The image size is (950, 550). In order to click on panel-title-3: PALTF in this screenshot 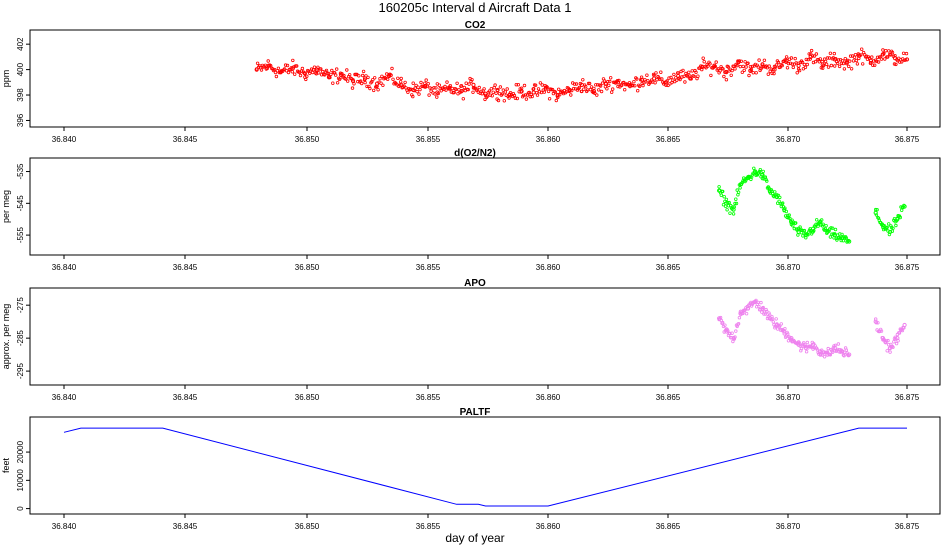, I will do `click(475, 412)`.